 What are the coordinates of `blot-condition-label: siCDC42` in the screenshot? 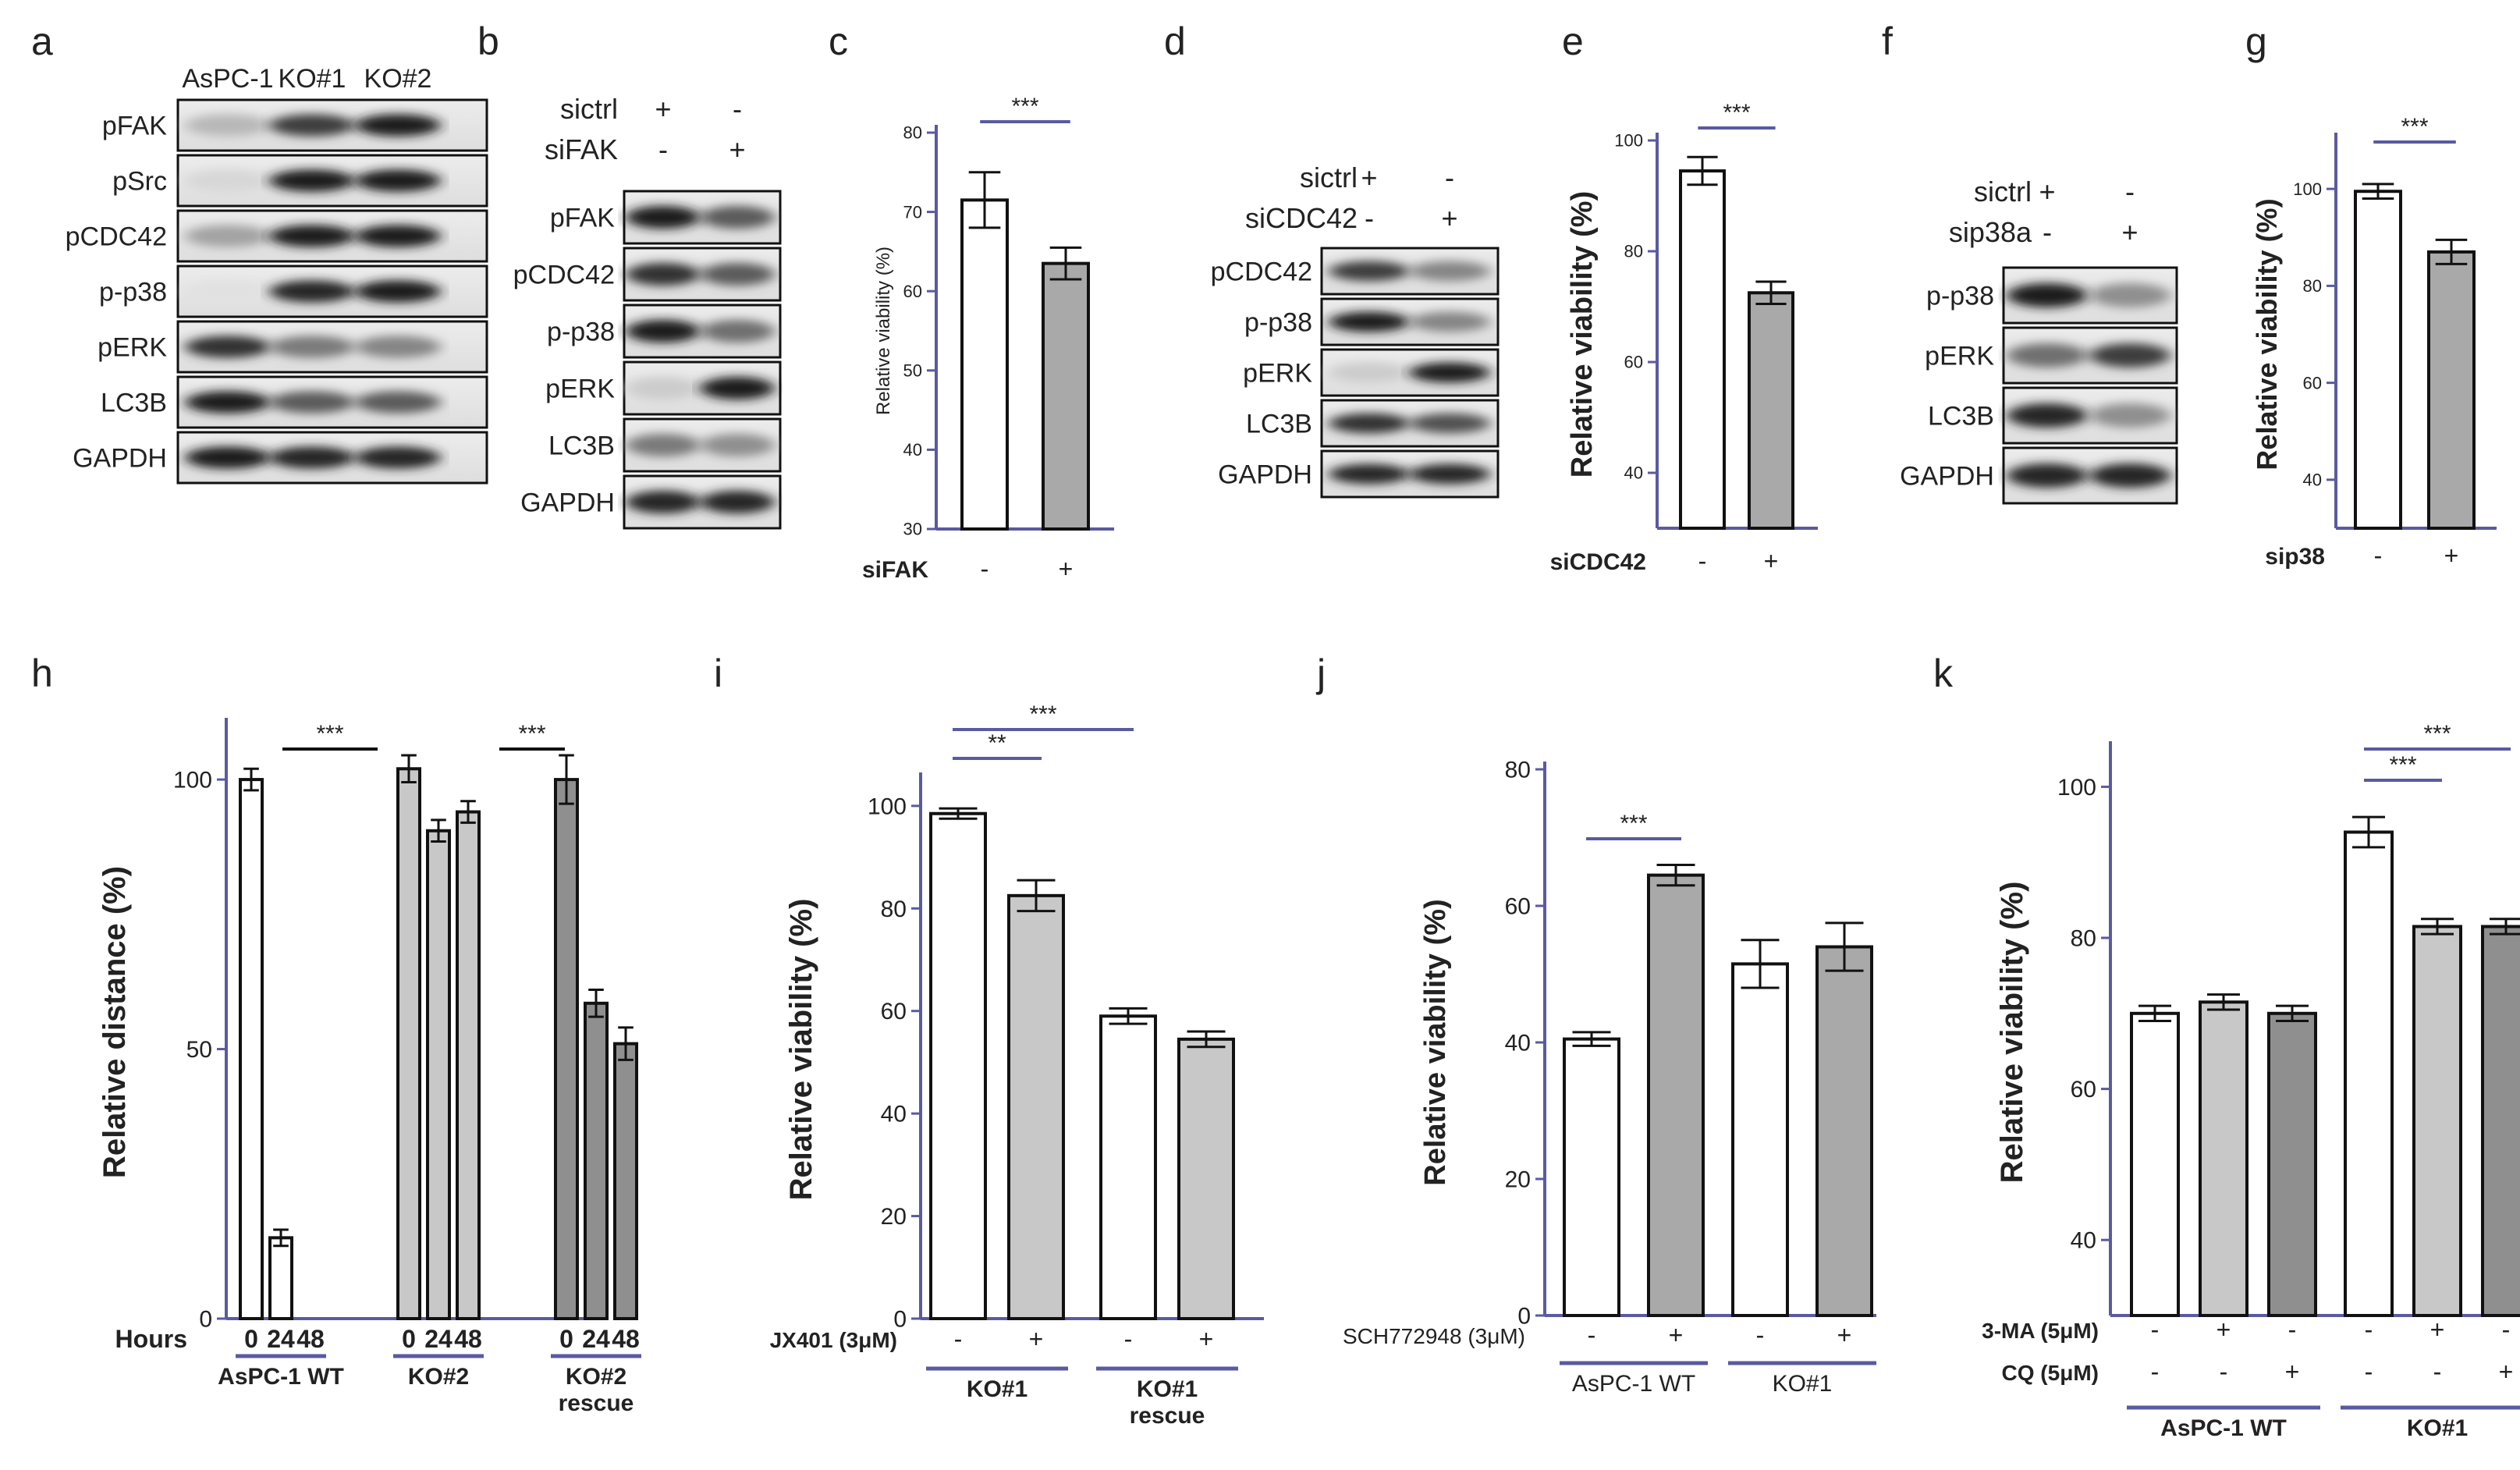 It's located at (1302, 218).